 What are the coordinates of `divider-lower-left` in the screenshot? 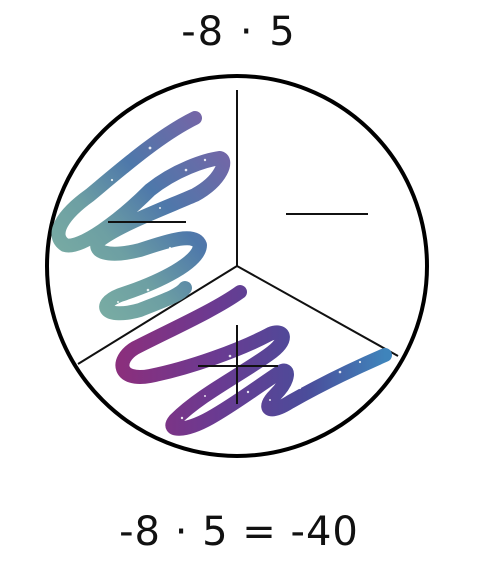 It's located at (157, 315).